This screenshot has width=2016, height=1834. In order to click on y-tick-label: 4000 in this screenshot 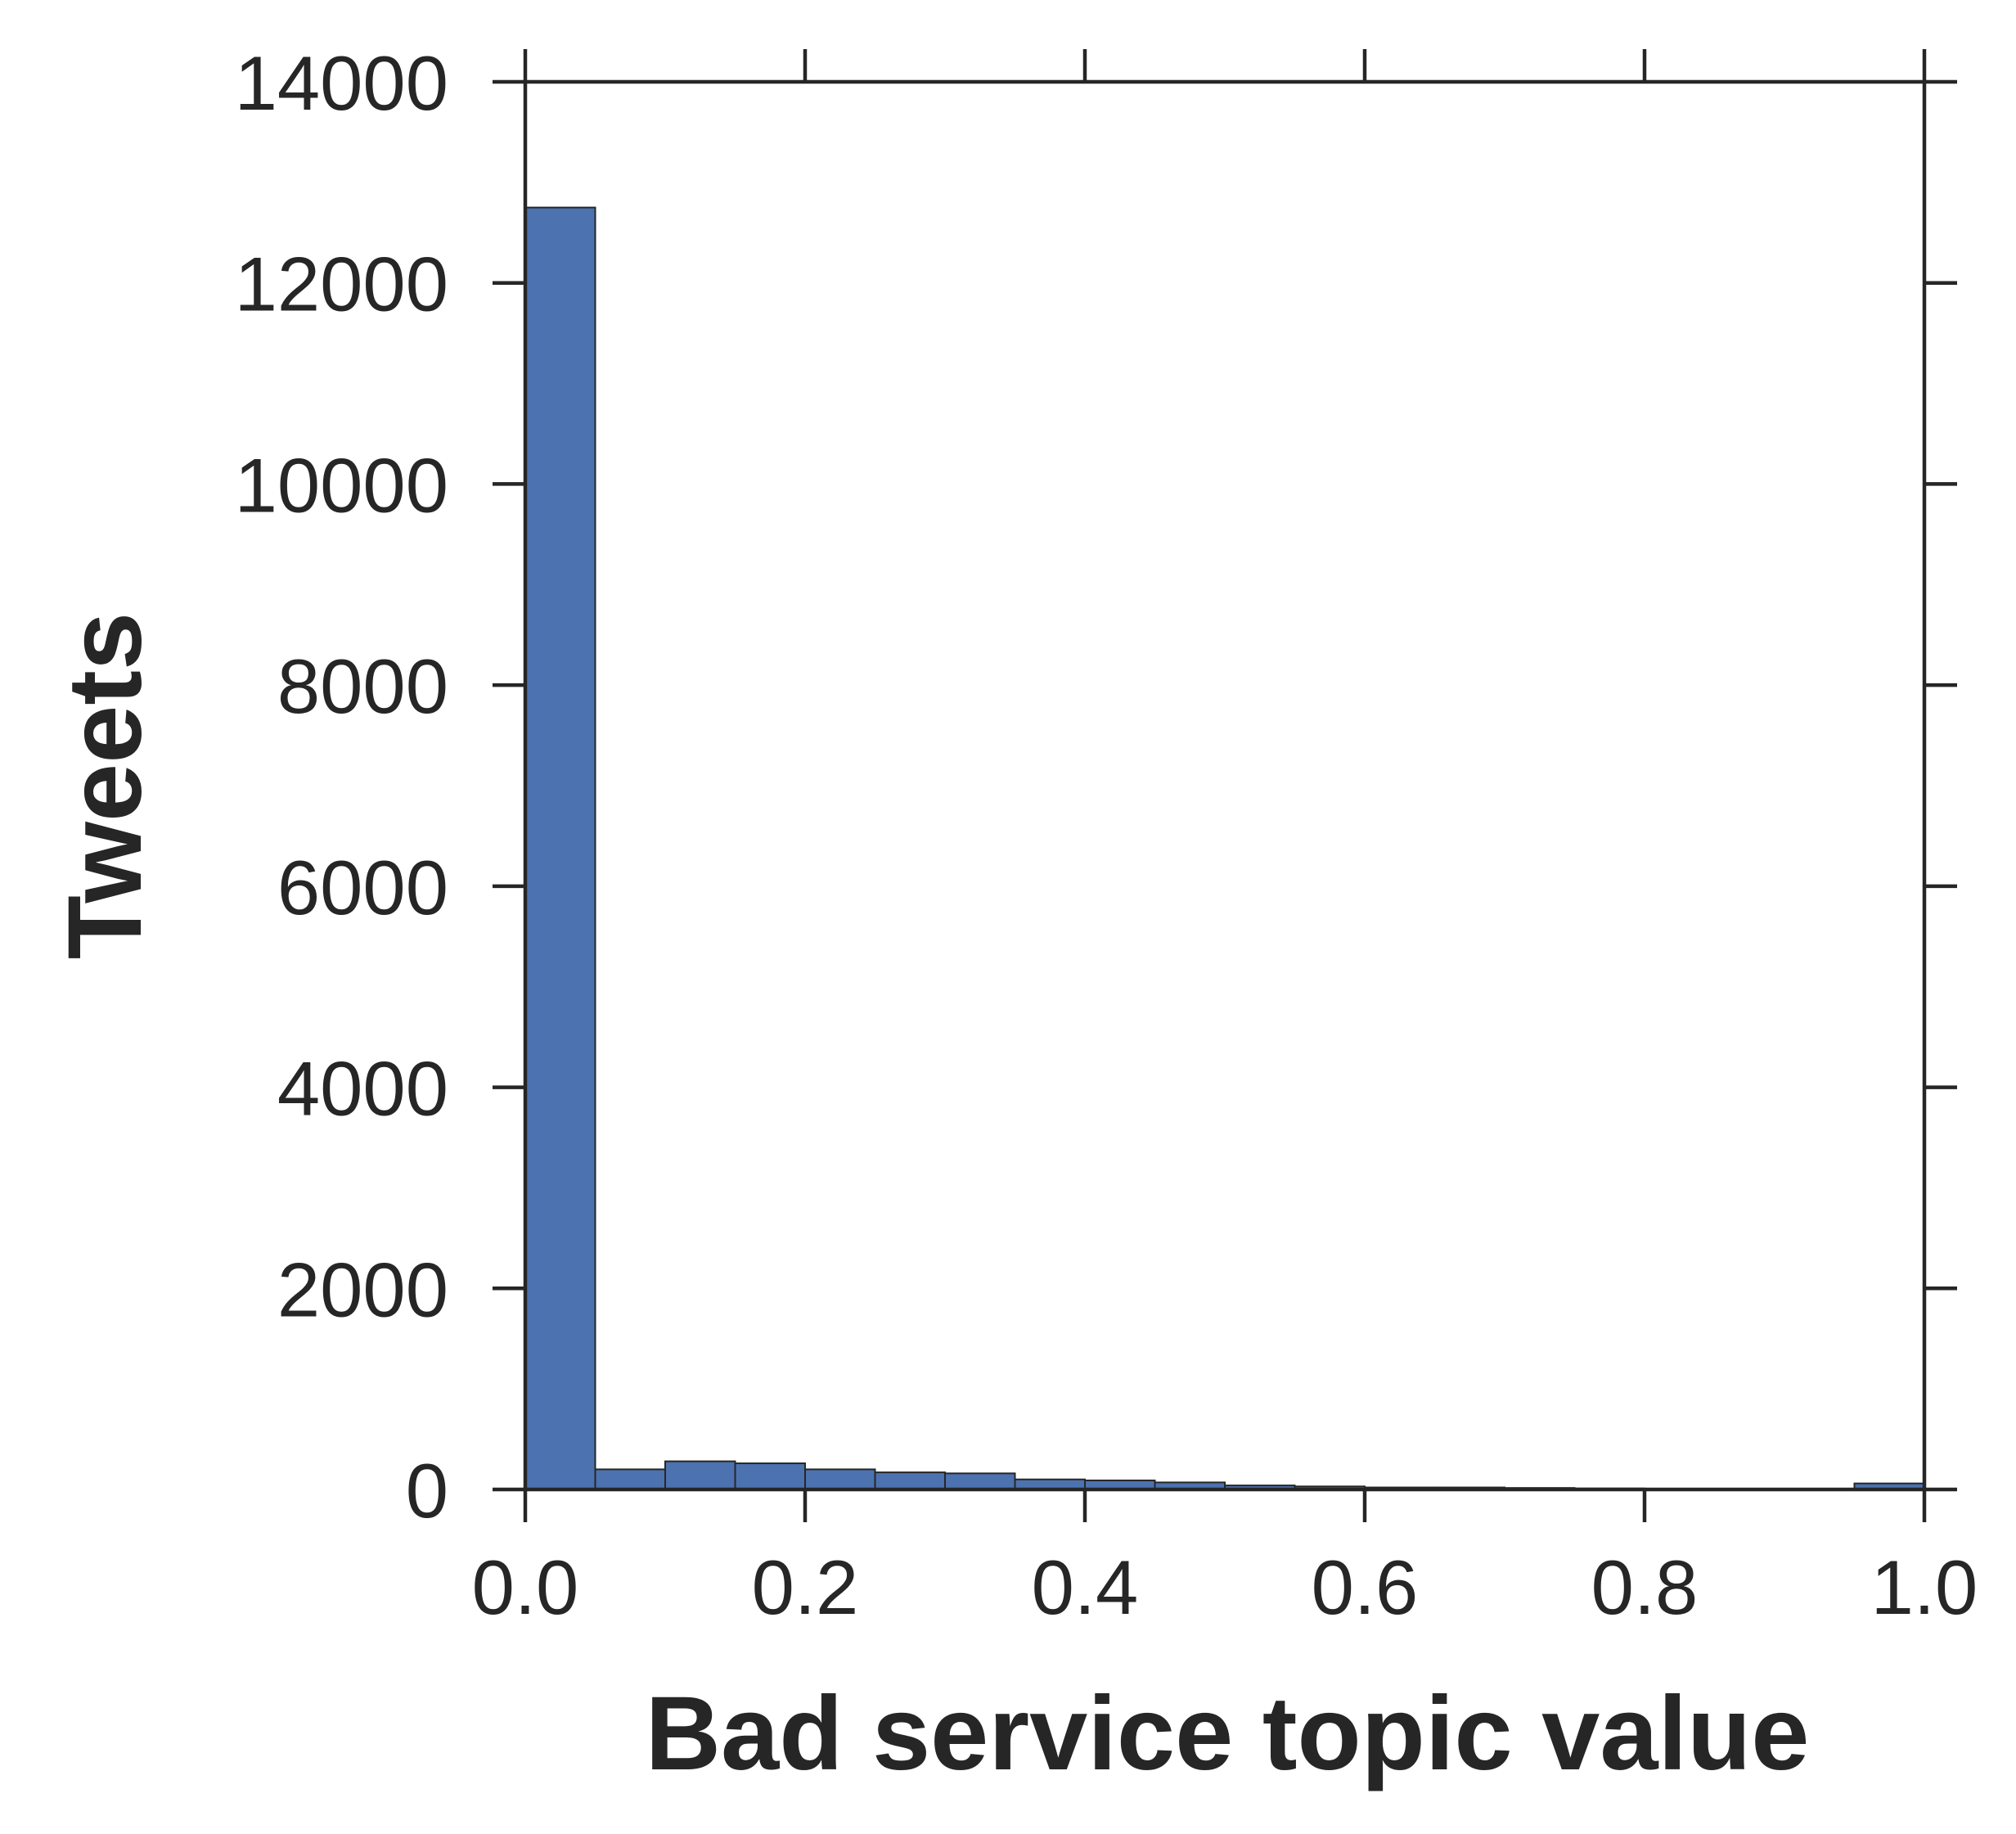, I will do `click(363, 1089)`.